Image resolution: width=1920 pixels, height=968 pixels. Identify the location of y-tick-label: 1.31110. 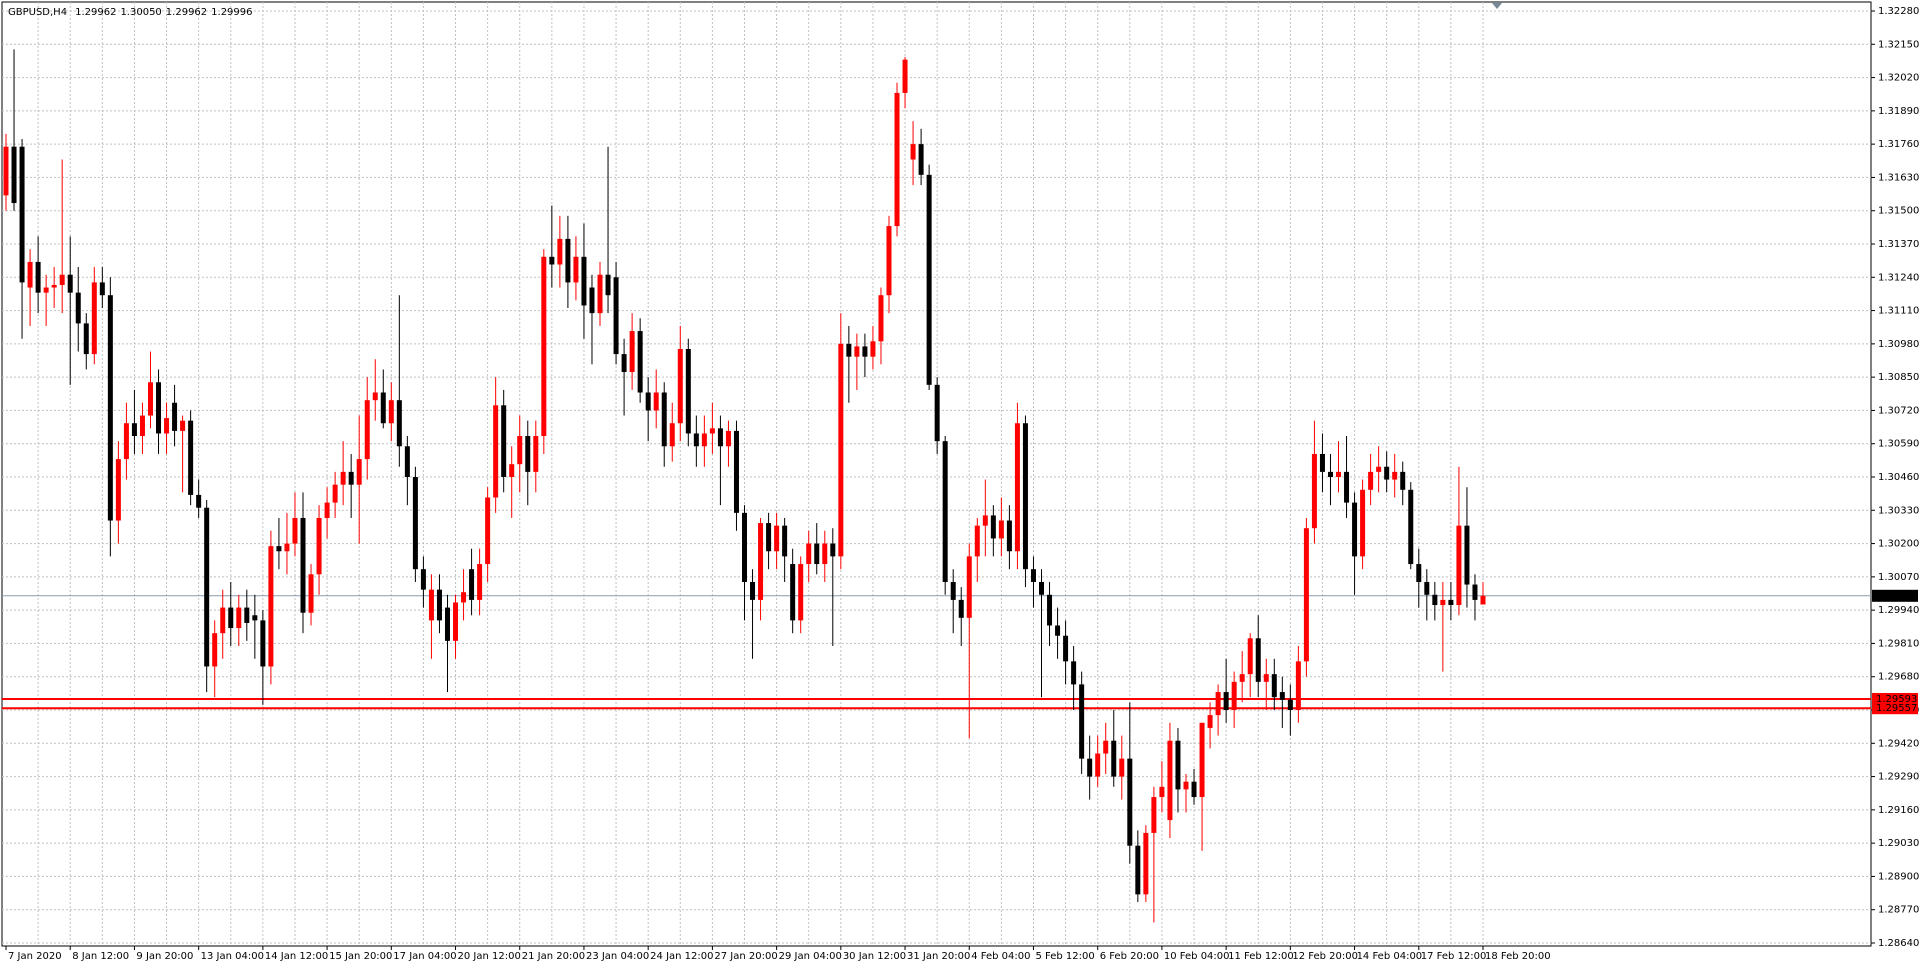
(1898, 311).